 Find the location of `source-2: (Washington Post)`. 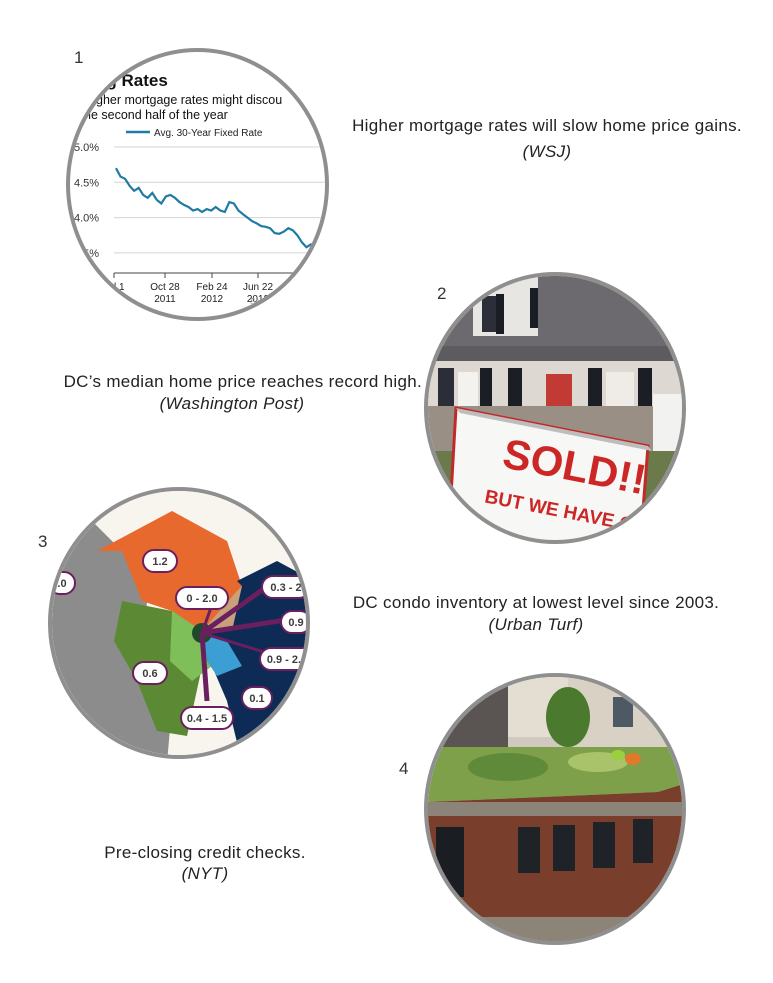

source-2: (Washington Post) is located at coordinates (232, 403).